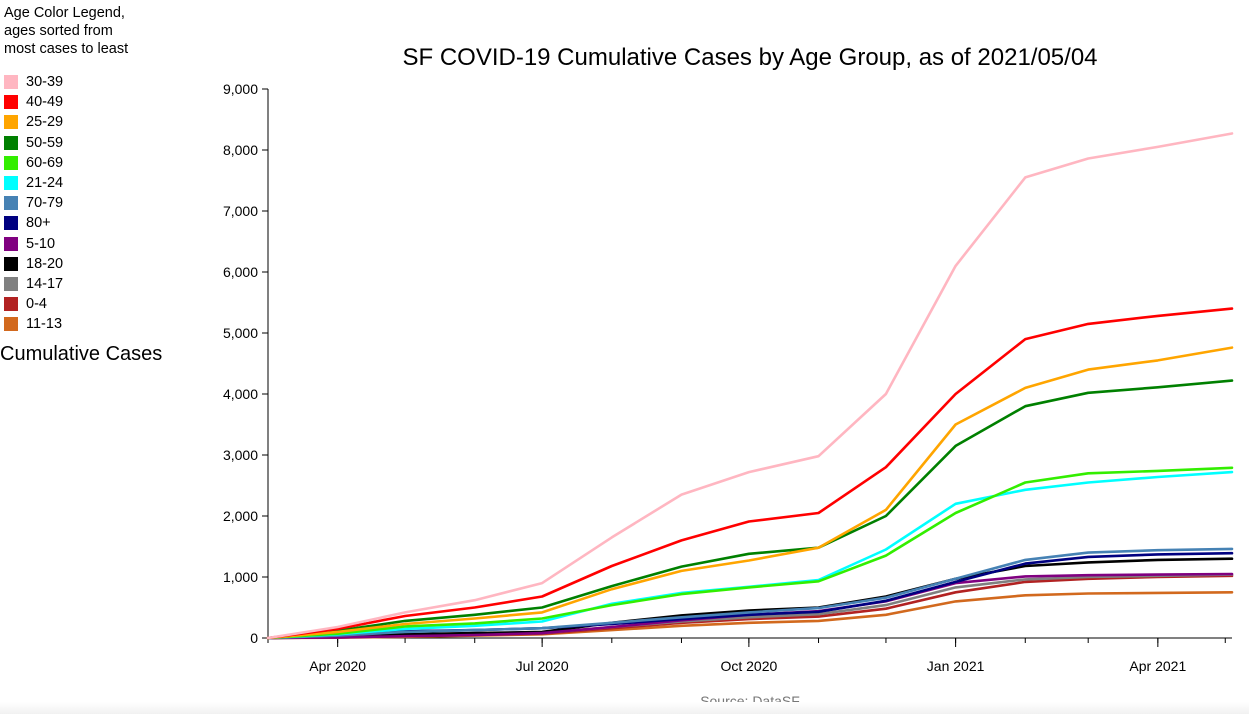  What do you see at coordinates (45, 162) in the screenshot?
I see `legend-label: 60-69` at bounding box center [45, 162].